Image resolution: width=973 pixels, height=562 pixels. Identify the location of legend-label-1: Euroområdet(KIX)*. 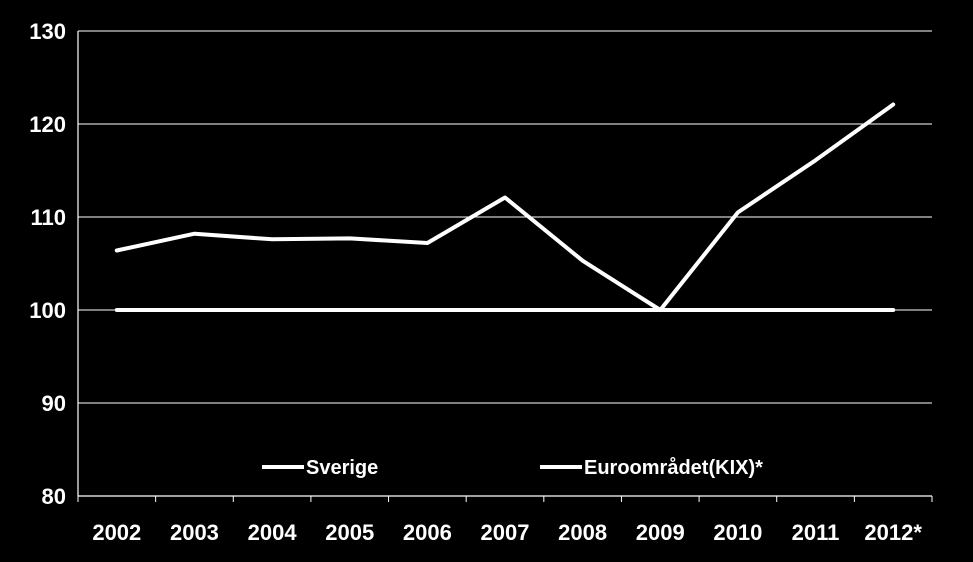
(673, 467).